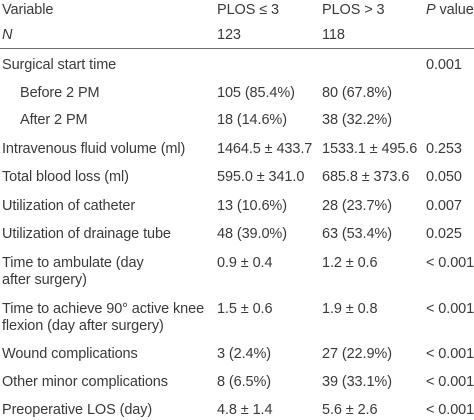 This screenshot has width=474, height=420. Describe the element at coordinates (431, 10) in the screenshot. I see `header-p-italic: P` at that location.